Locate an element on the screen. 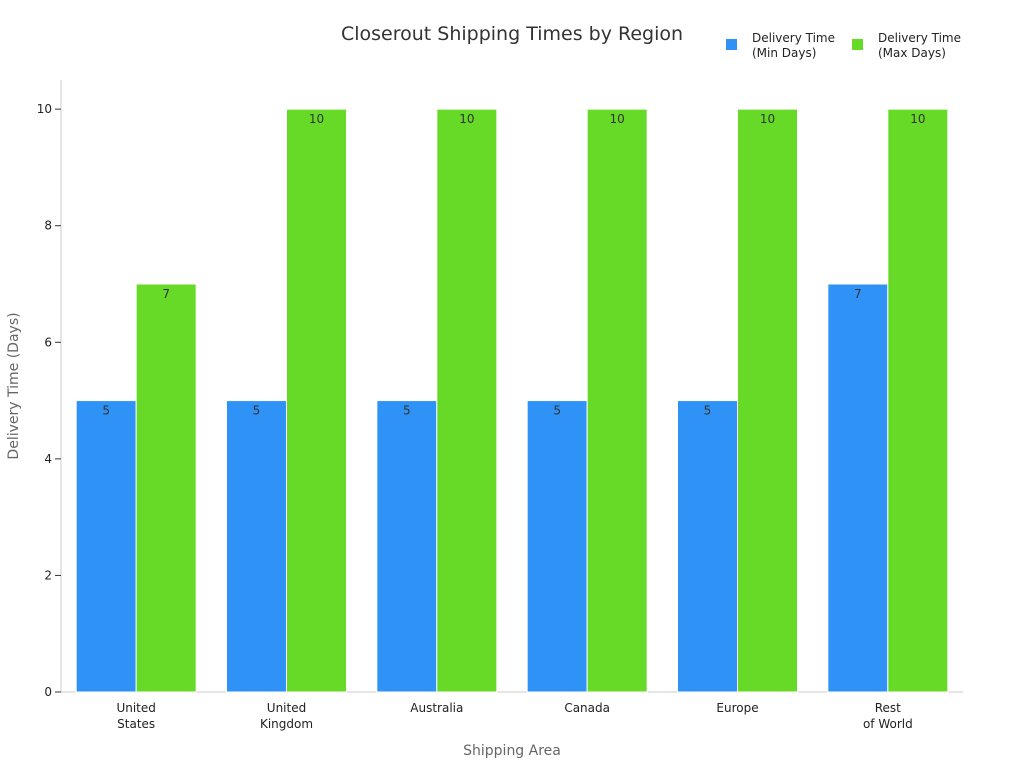  x-tick-label: Australia is located at coordinates (436, 708).